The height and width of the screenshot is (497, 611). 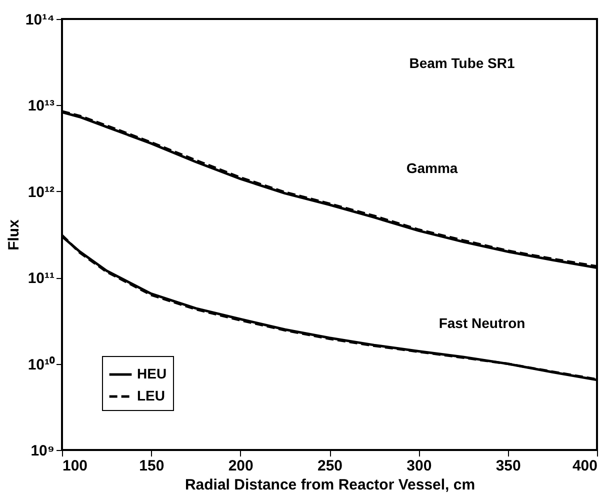 What do you see at coordinates (508, 466) in the screenshot?
I see `x-tick-label: 350` at bounding box center [508, 466].